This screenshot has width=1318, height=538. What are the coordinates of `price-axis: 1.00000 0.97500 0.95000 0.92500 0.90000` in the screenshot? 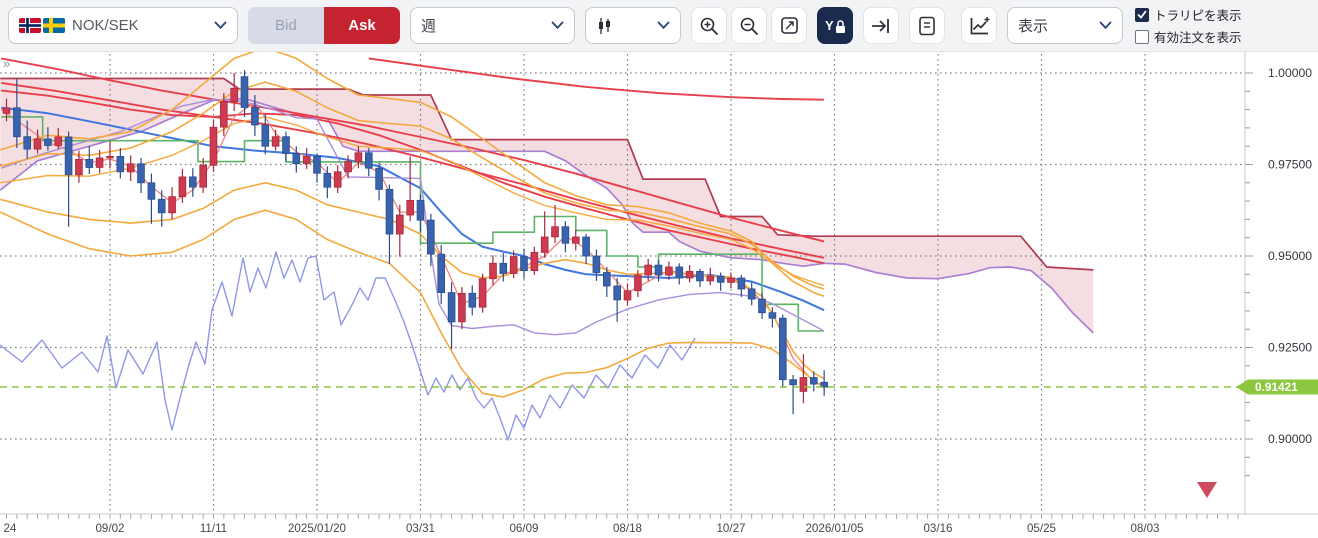 It's located at (1278, 283).